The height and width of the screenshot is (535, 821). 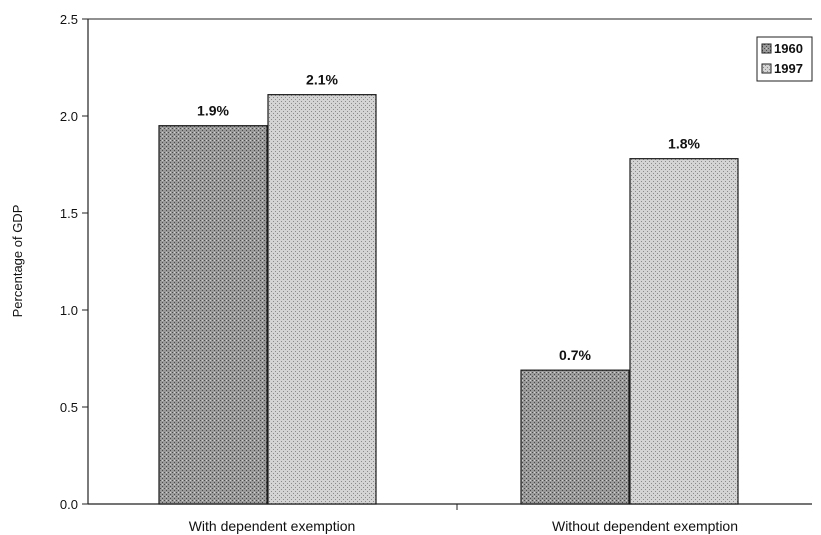 What do you see at coordinates (322, 299) in the screenshot?
I see `bar-1997-with` at bounding box center [322, 299].